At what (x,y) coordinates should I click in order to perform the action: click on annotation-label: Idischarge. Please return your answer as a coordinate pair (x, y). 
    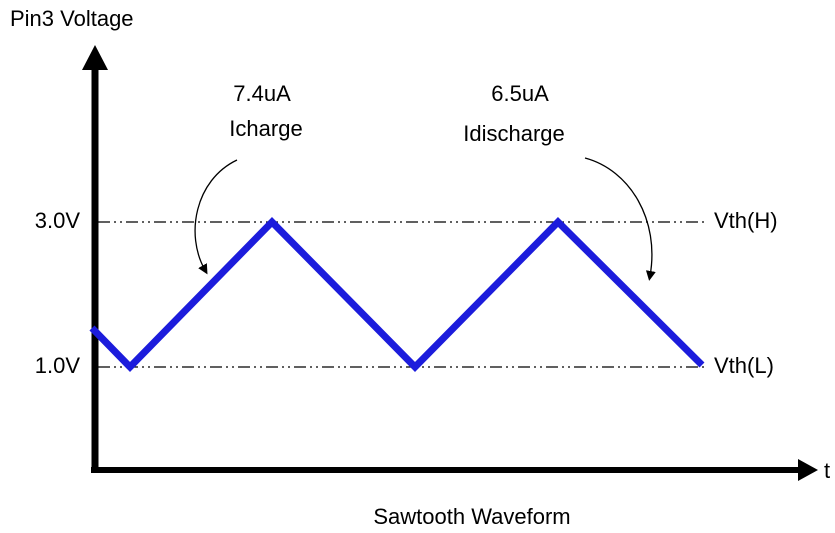
    Looking at the image, I should click on (514, 133).